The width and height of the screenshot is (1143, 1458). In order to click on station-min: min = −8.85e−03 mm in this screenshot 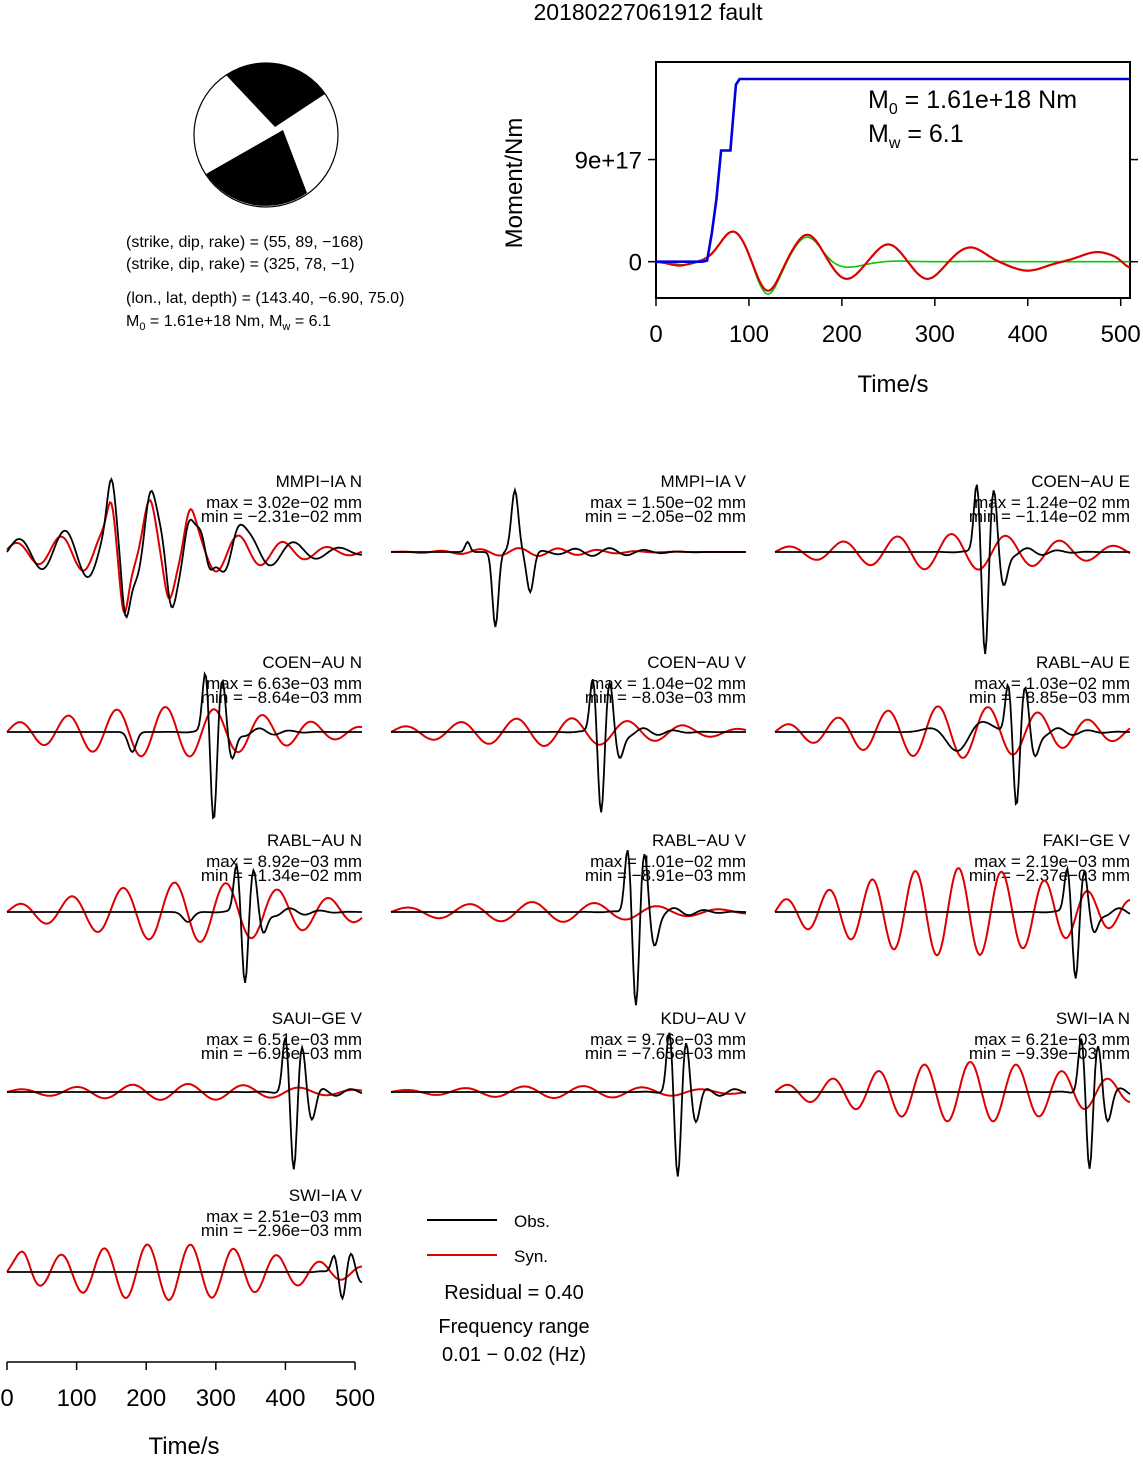, I will do `click(1049, 697)`.